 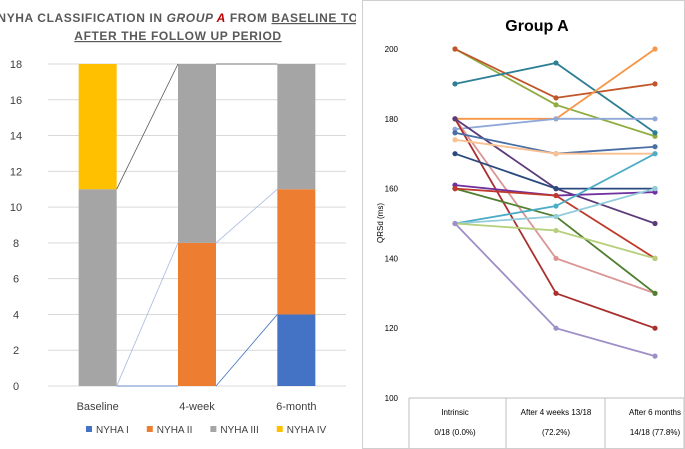 I want to click on legend-swatch-nyha-ii, so click(x=149, y=429).